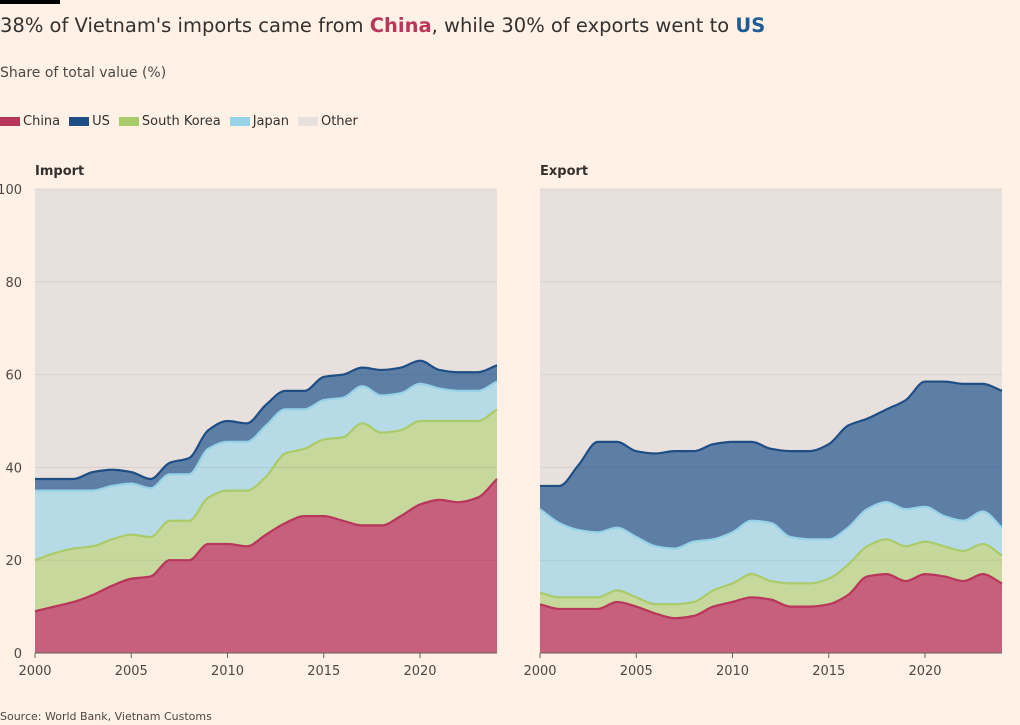  I want to click on line-export-china, so click(771, 596).